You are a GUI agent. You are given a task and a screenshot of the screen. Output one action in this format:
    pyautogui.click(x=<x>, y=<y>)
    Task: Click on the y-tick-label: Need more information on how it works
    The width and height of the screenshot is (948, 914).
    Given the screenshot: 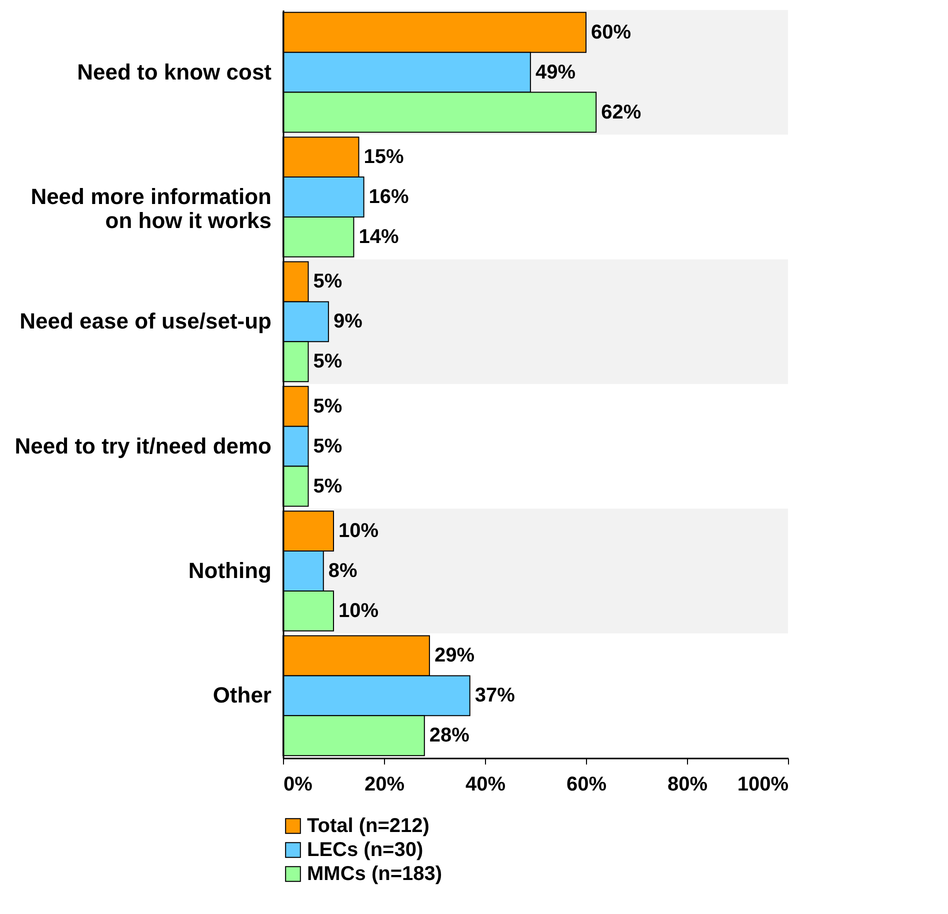 What is the action you would take?
    pyautogui.click(x=151, y=208)
    